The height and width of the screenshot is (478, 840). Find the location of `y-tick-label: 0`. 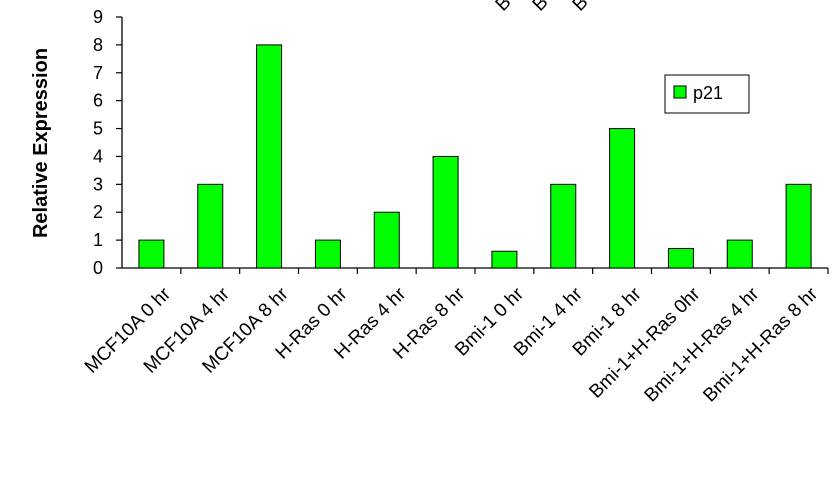

y-tick-label: 0 is located at coordinates (98, 268).